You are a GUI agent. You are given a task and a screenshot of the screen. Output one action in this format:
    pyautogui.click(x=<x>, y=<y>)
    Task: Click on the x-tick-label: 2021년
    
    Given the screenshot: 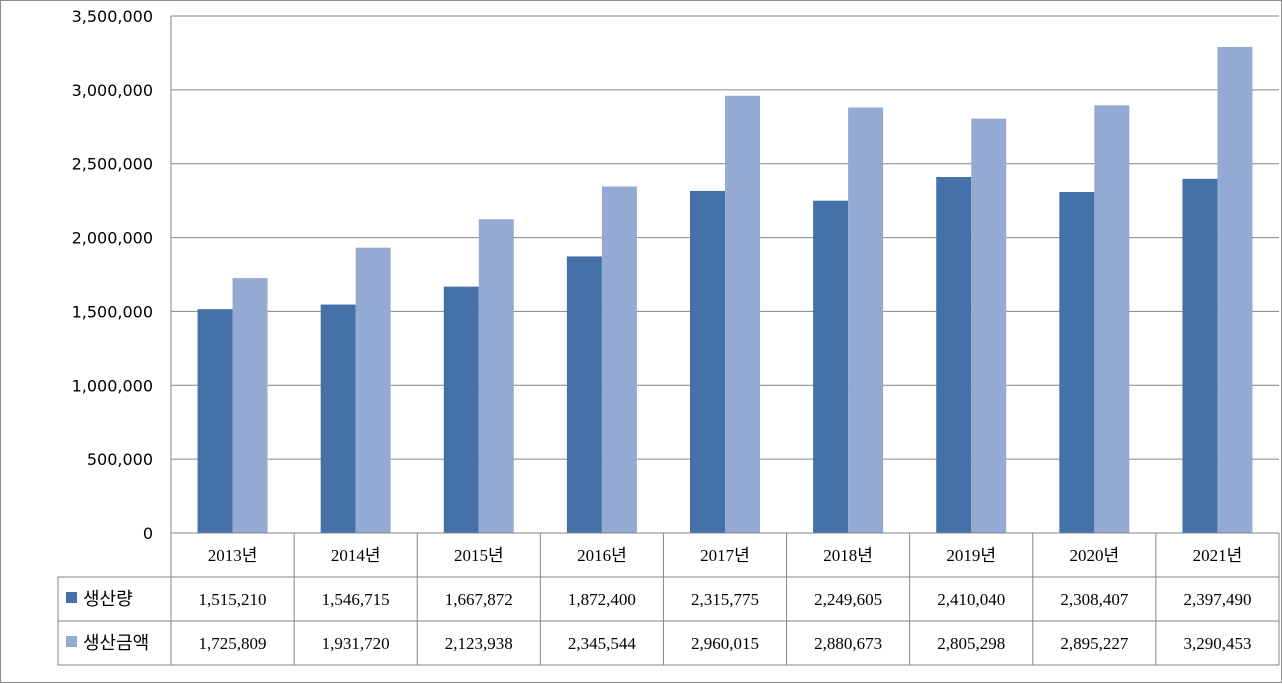 What is the action you would take?
    pyautogui.click(x=1218, y=555)
    